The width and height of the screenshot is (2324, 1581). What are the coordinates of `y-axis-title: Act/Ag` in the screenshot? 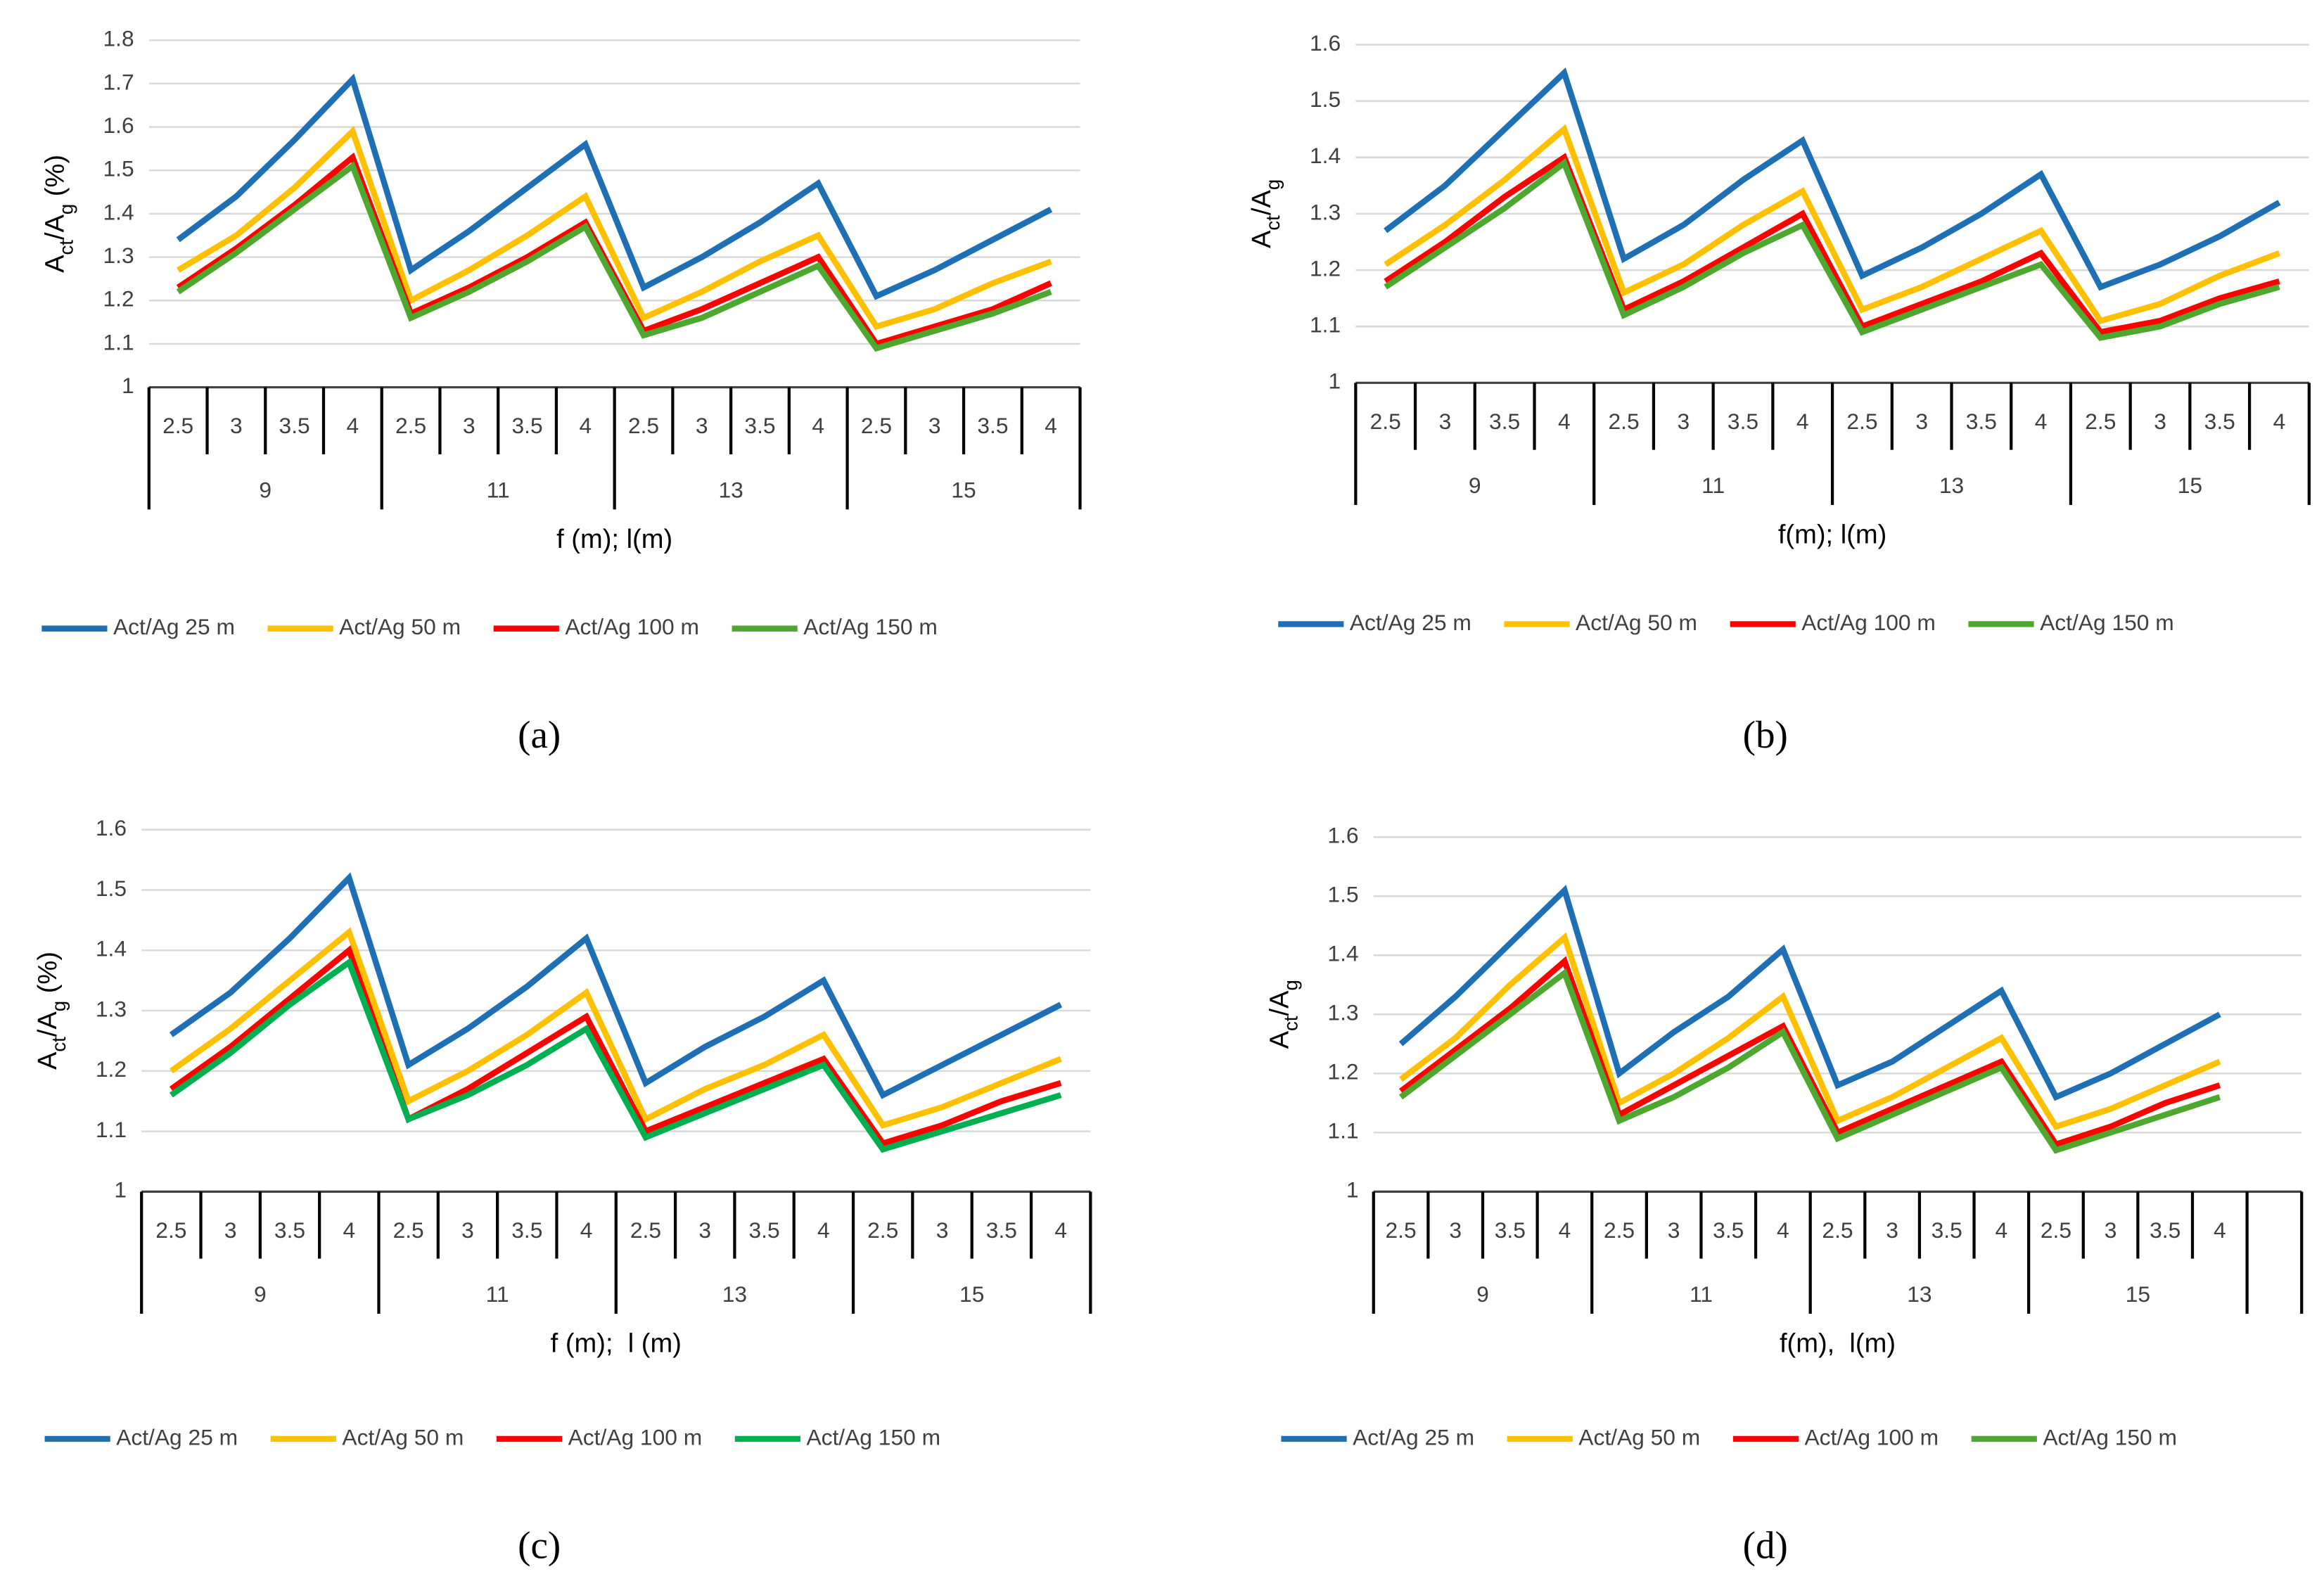 It's located at (1282, 1014).